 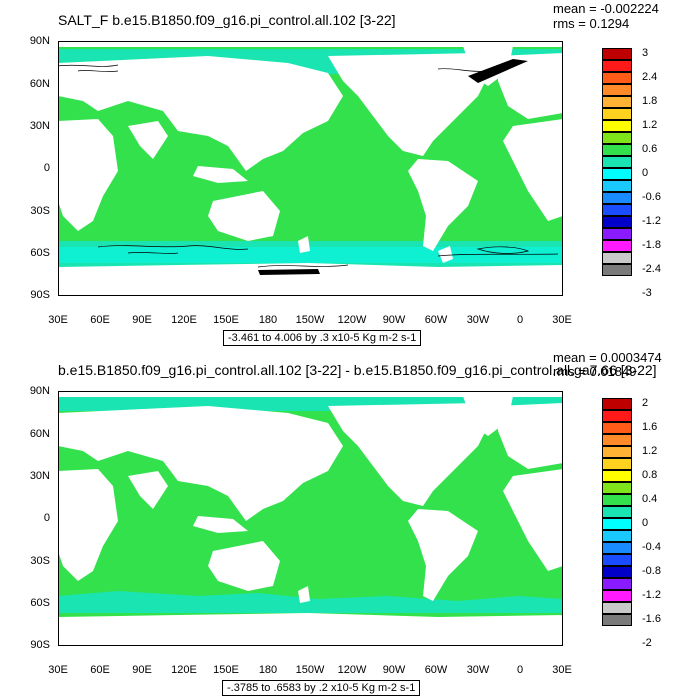 What do you see at coordinates (650, 125) in the screenshot?
I see `colorbar-label: 1.2` at bounding box center [650, 125].